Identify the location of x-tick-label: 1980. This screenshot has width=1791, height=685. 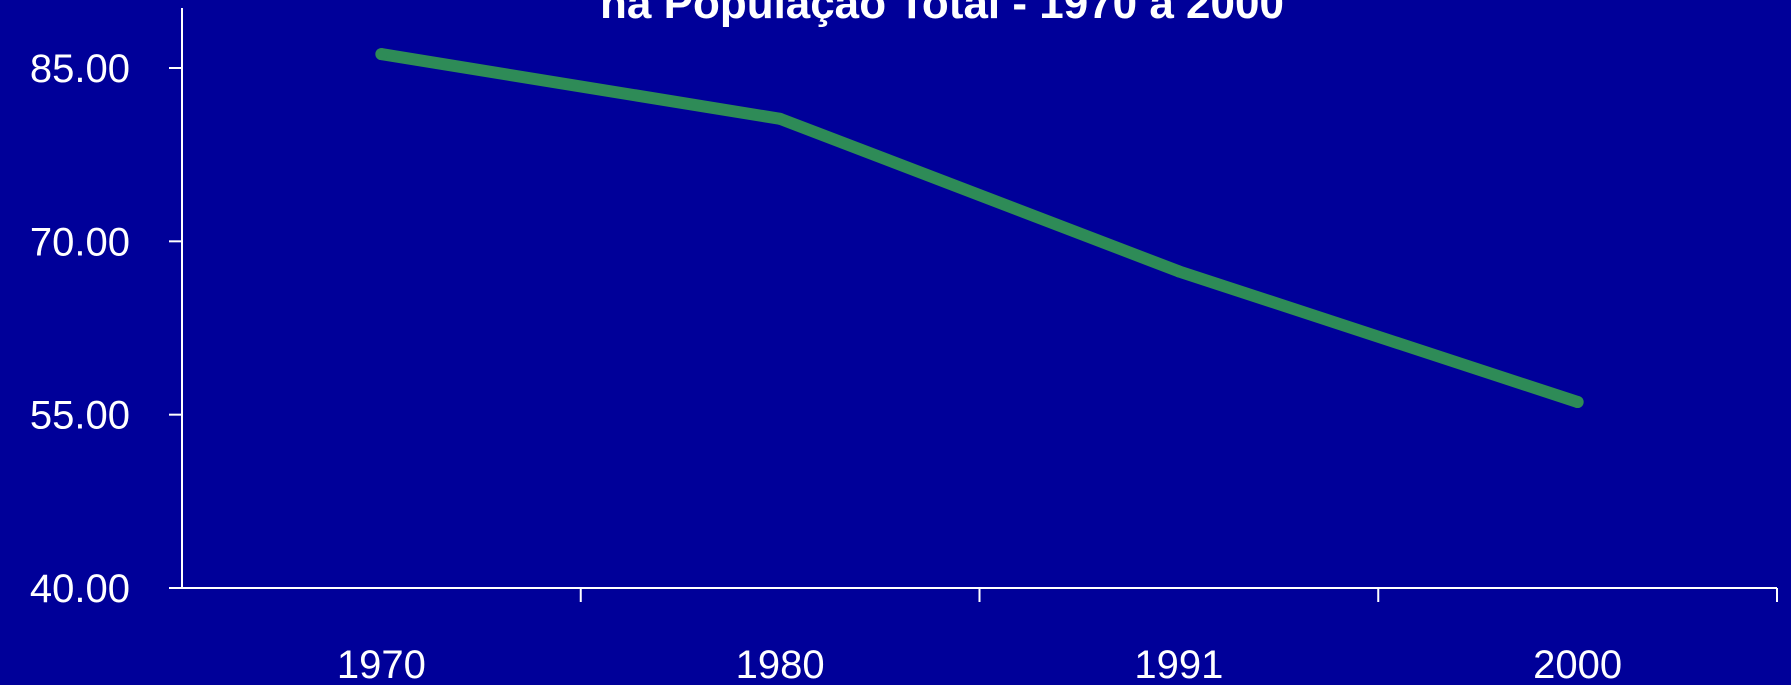
(780, 664).